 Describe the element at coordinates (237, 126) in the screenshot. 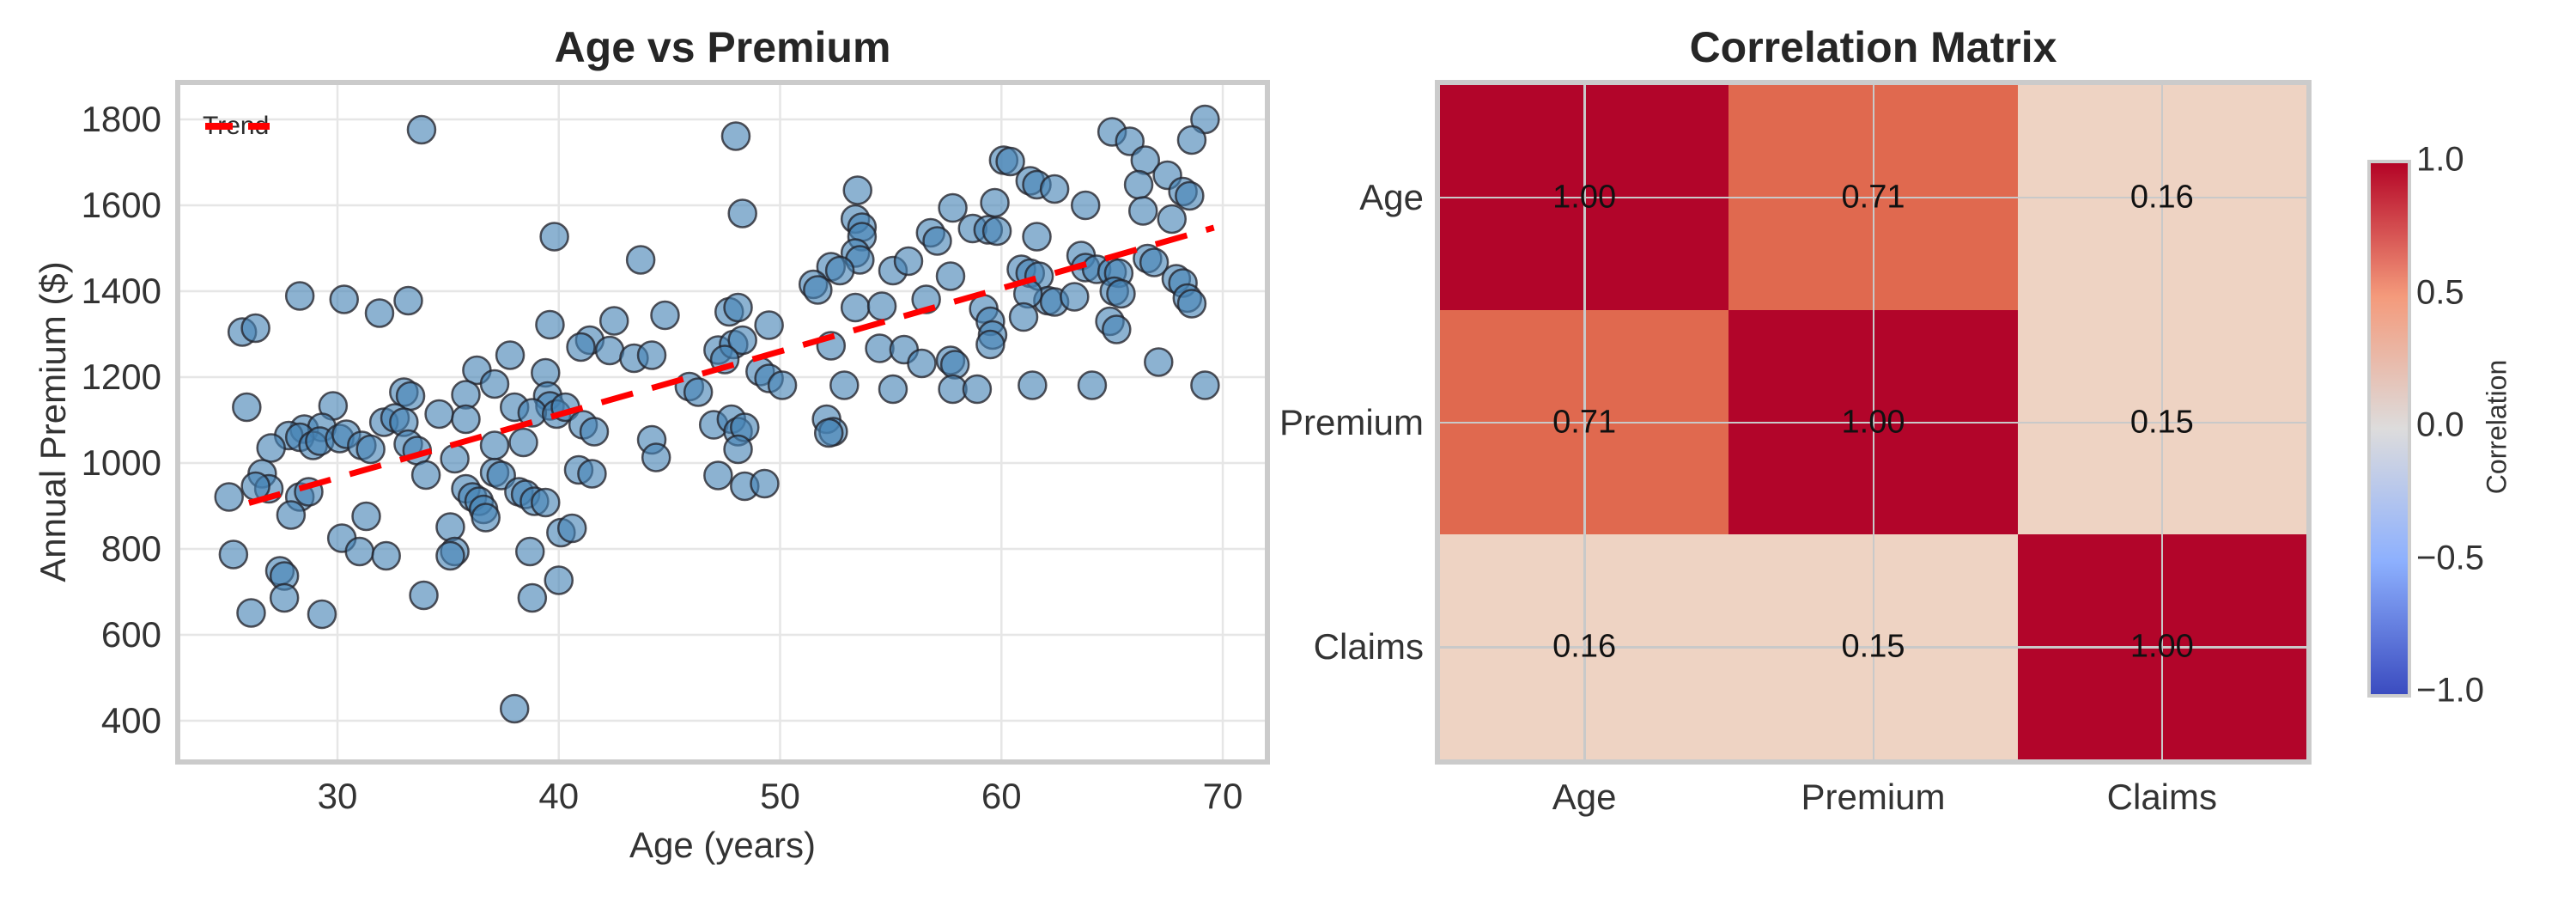

I see `scatter-legend: Trend` at that location.